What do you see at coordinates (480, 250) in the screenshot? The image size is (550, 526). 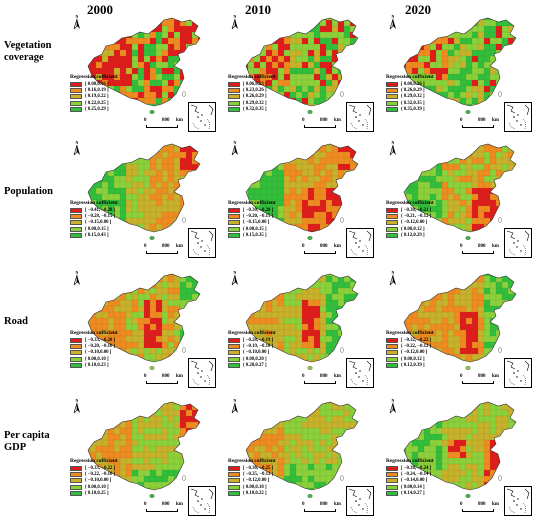 I see `scale-bar: 0 800 km` at bounding box center [480, 250].